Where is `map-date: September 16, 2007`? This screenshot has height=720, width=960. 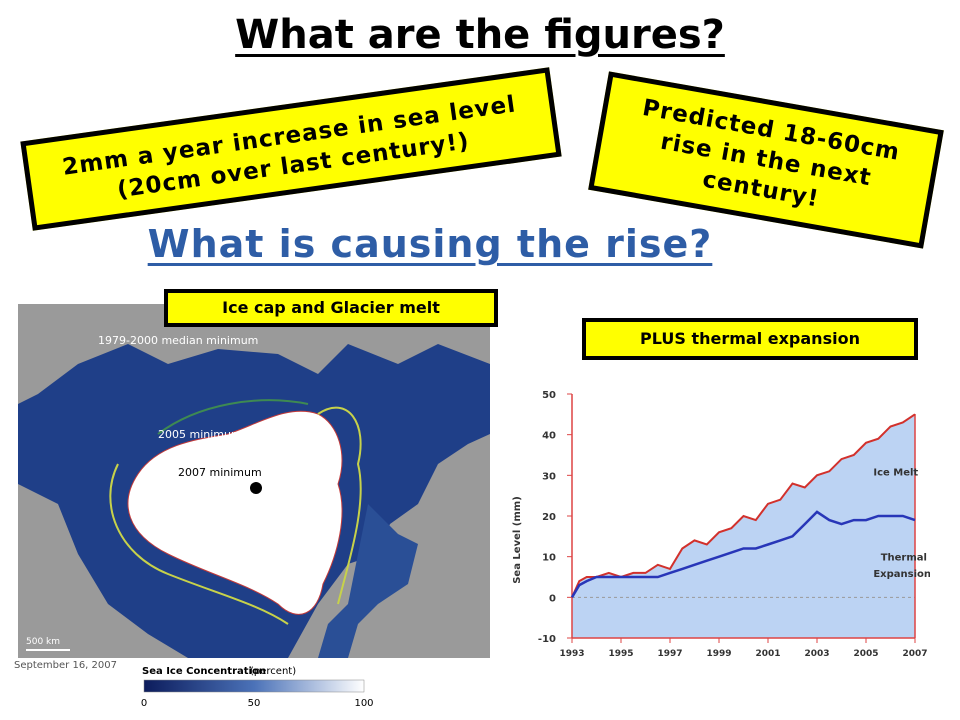
map-date: September 16, 2007 is located at coordinates (65, 665).